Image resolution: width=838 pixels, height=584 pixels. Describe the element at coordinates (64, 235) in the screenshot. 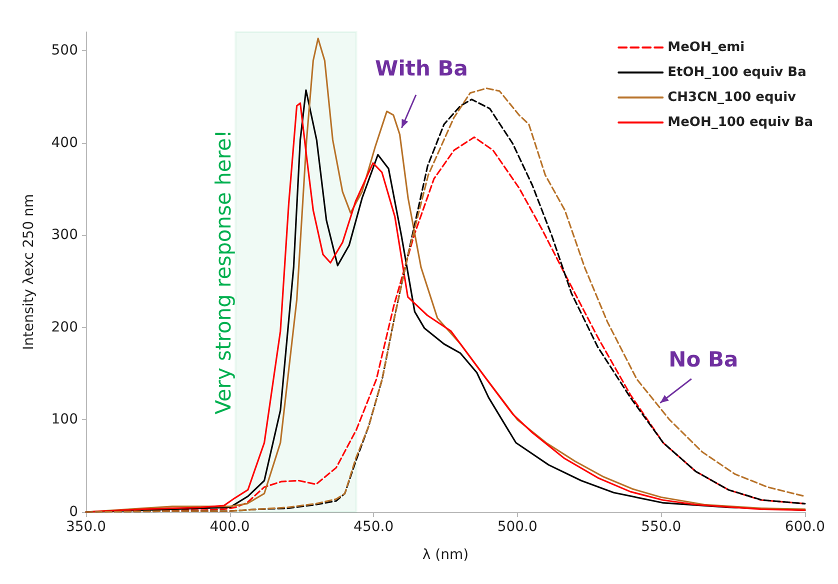

I see `y-tick-label: 300` at that location.